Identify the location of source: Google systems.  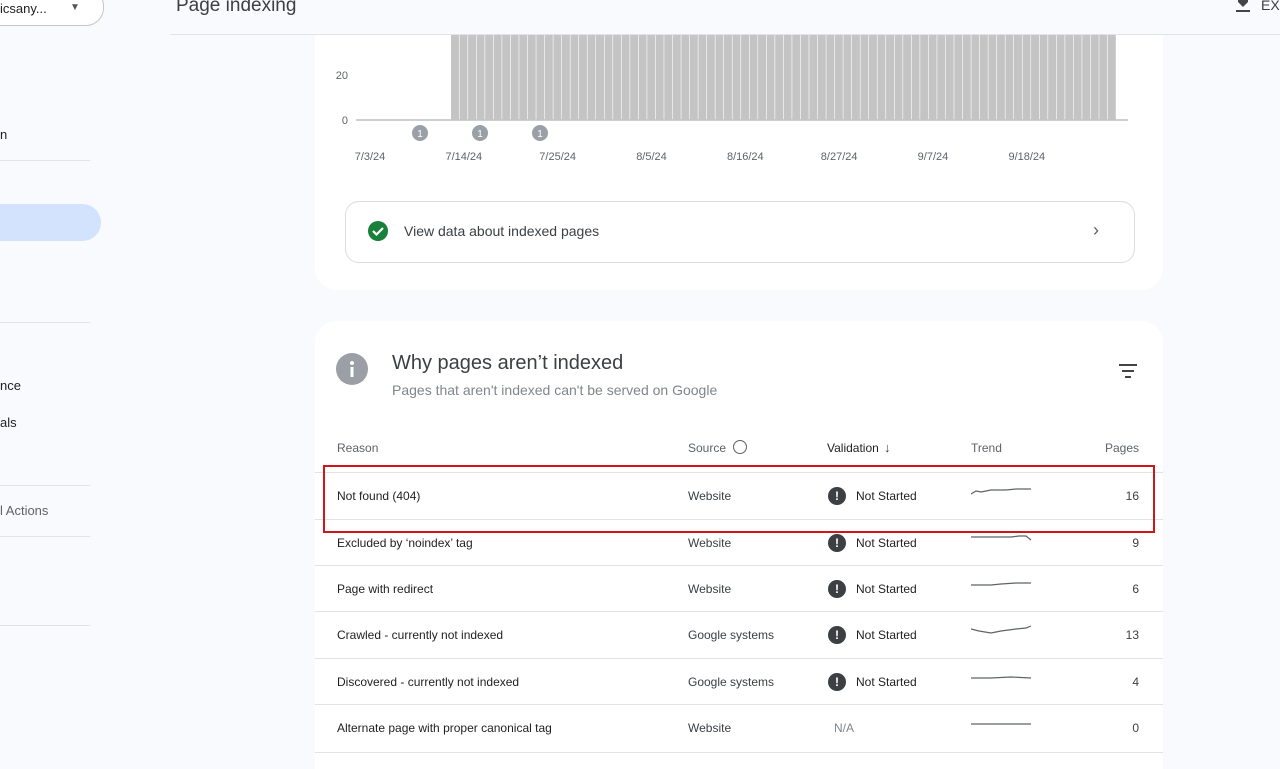
(731, 635).